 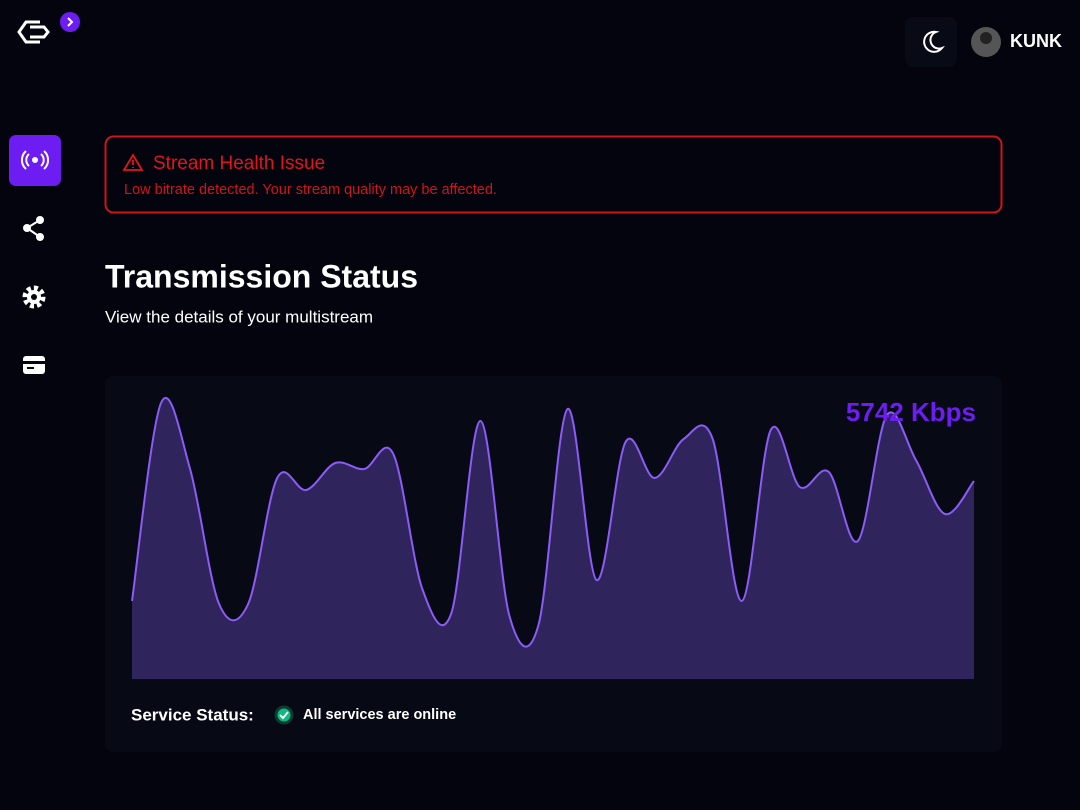 What do you see at coordinates (986, 38) in the screenshot?
I see `avatar-head` at bounding box center [986, 38].